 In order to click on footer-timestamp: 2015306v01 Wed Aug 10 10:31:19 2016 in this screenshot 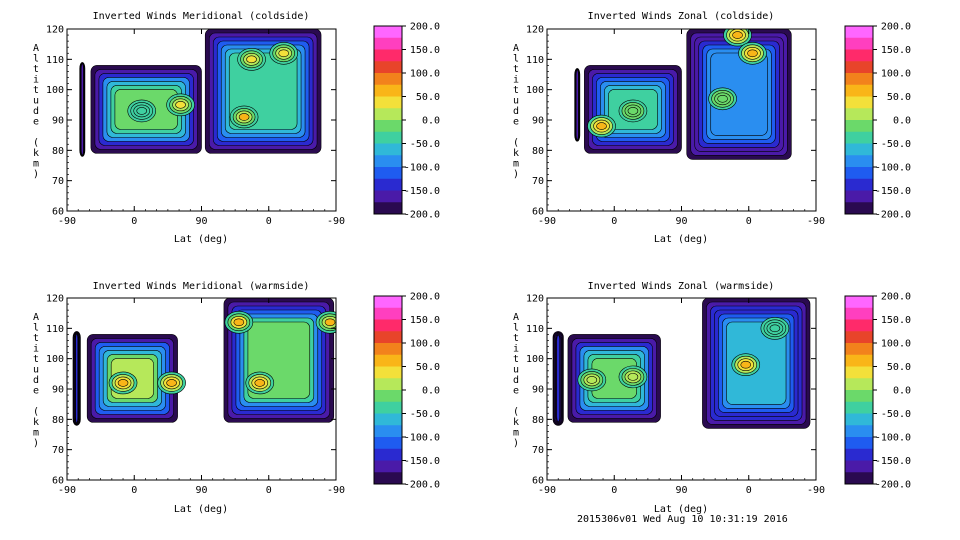, I will do `click(682, 519)`.